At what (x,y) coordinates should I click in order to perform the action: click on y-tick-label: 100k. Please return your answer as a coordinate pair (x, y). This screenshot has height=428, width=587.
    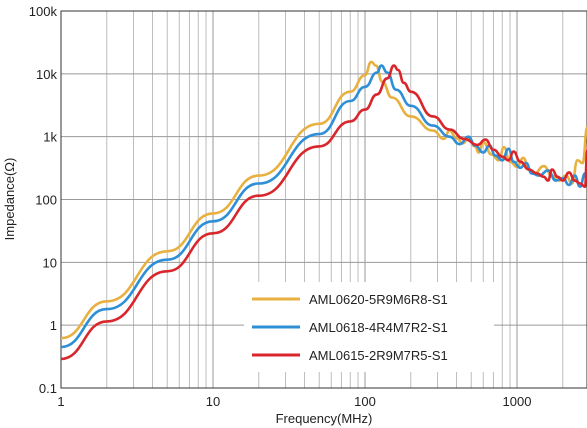
    Looking at the image, I should click on (43, 11).